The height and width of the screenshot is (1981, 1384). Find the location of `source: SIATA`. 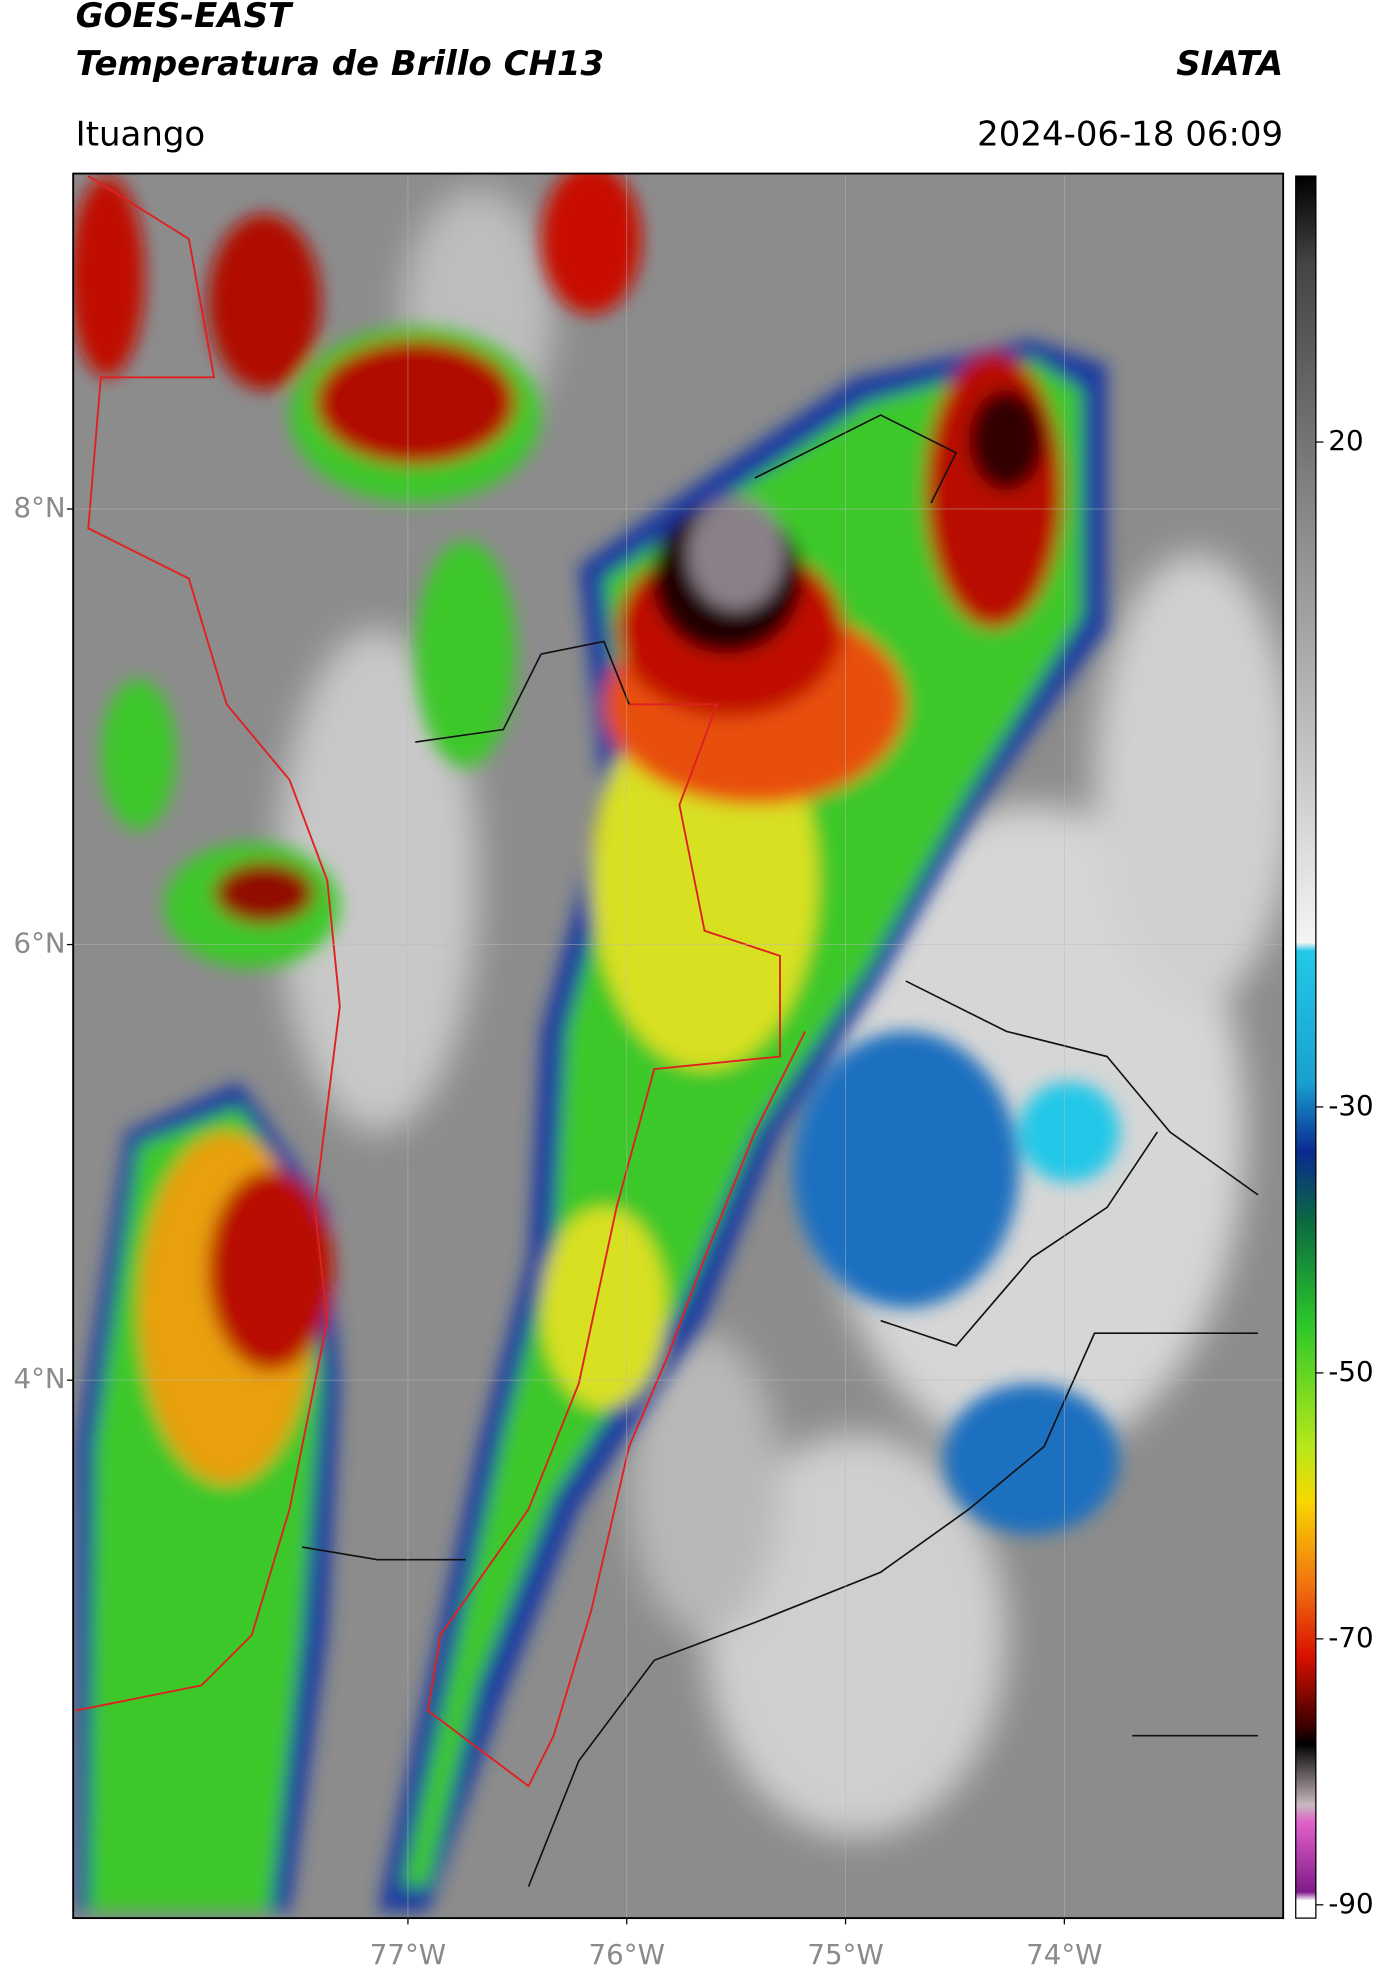

source: SIATA is located at coordinates (1229, 64).